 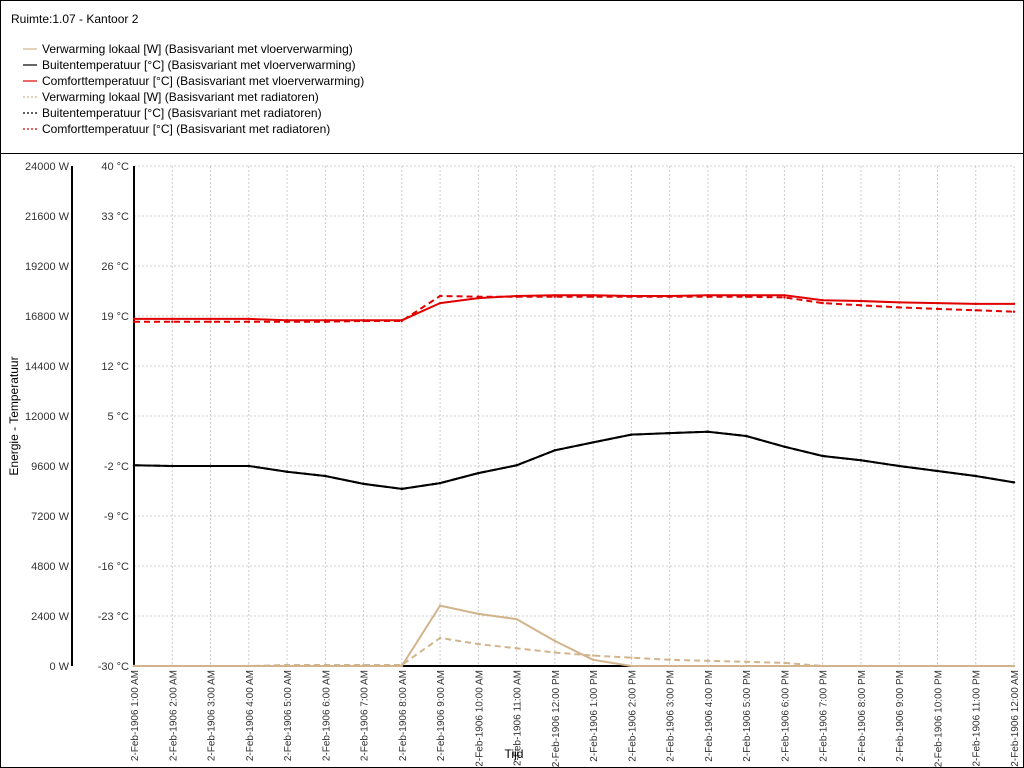 I want to click on x-tick-label: 2-Feb-1906 2:00 AM, so click(x=173, y=715).